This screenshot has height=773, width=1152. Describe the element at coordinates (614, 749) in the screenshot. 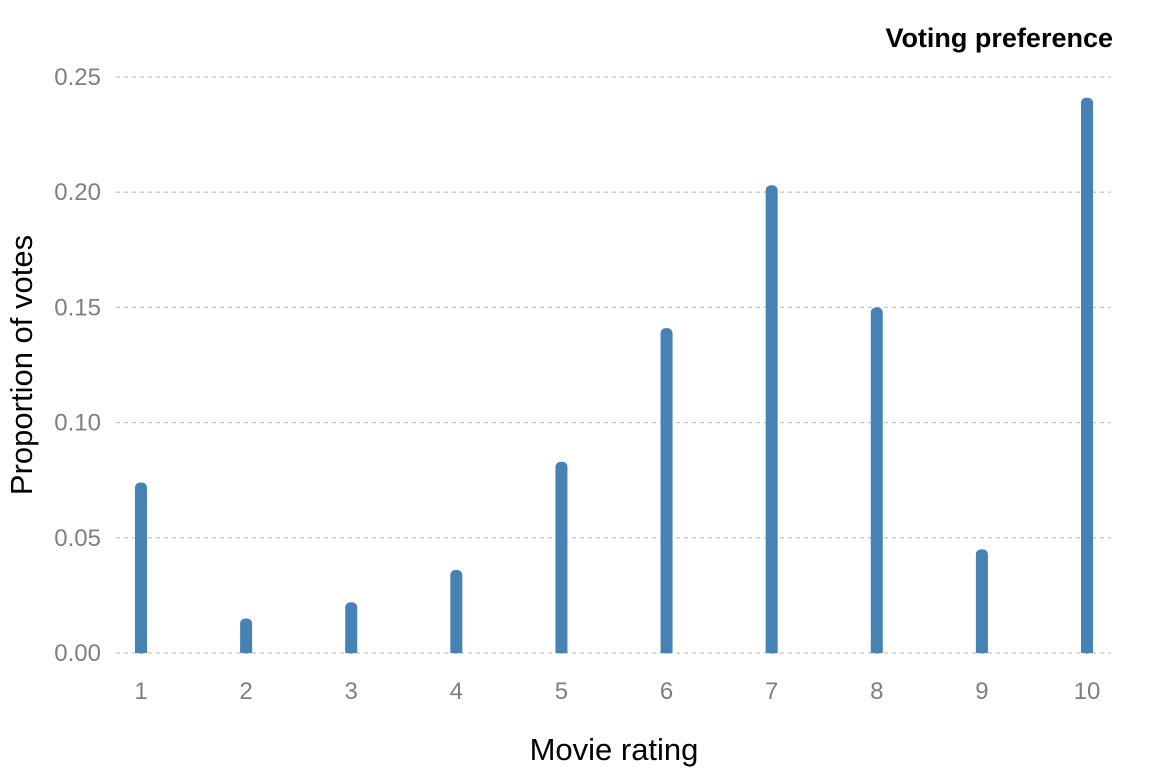

I see `x-axis-title: Movie rating` at that location.